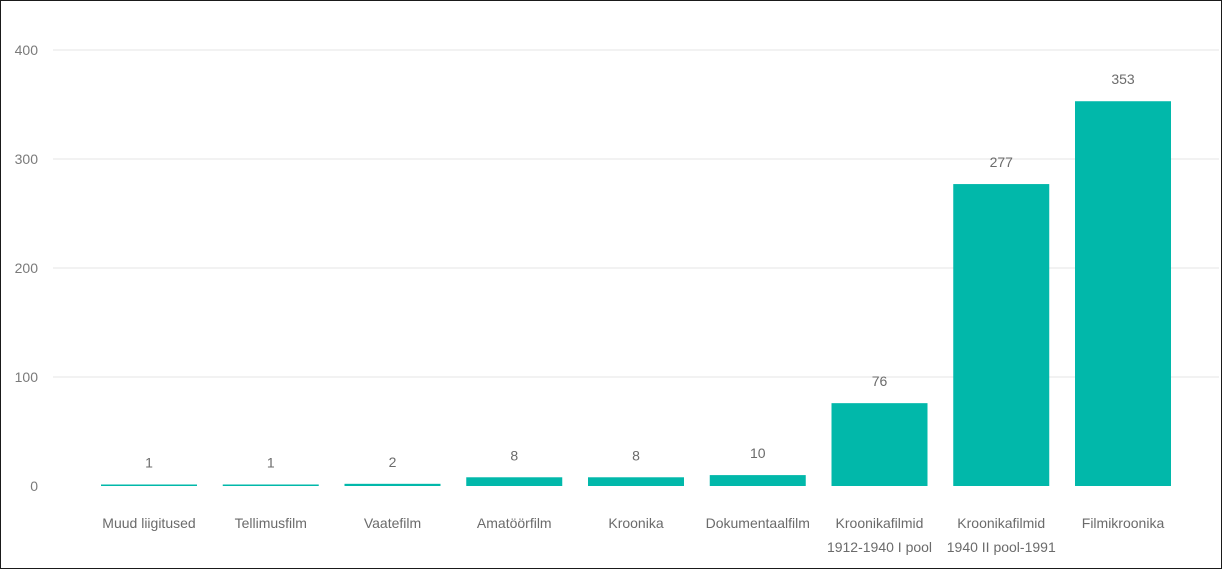 This screenshot has width=1222, height=569. I want to click on x-category-label: Amatöörfilm, so click(514, 523).